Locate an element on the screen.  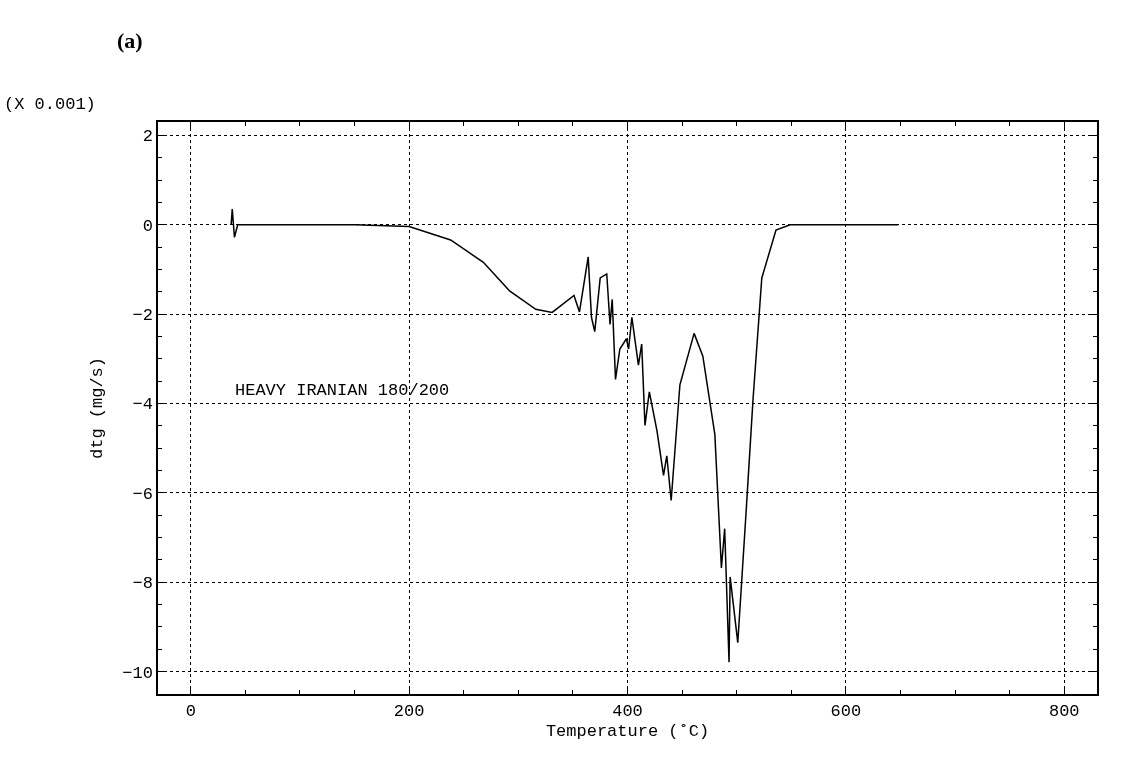
text: HEAVY IRANIAN 180/200 is located at coordinates (342, 390).